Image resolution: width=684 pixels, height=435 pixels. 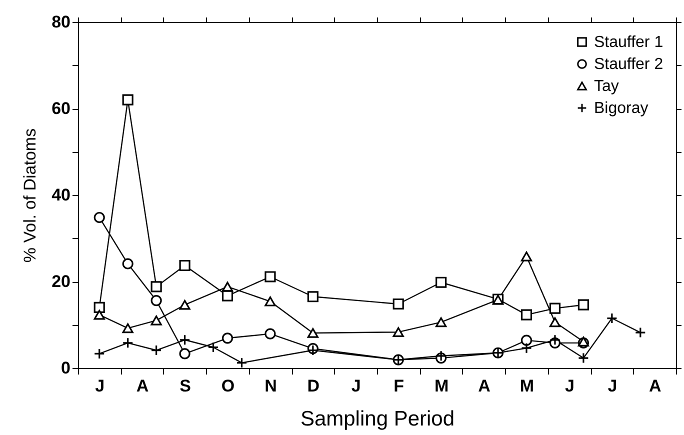 I want to click on legend-label: Stauffer 1, so click(x=629, y=42).